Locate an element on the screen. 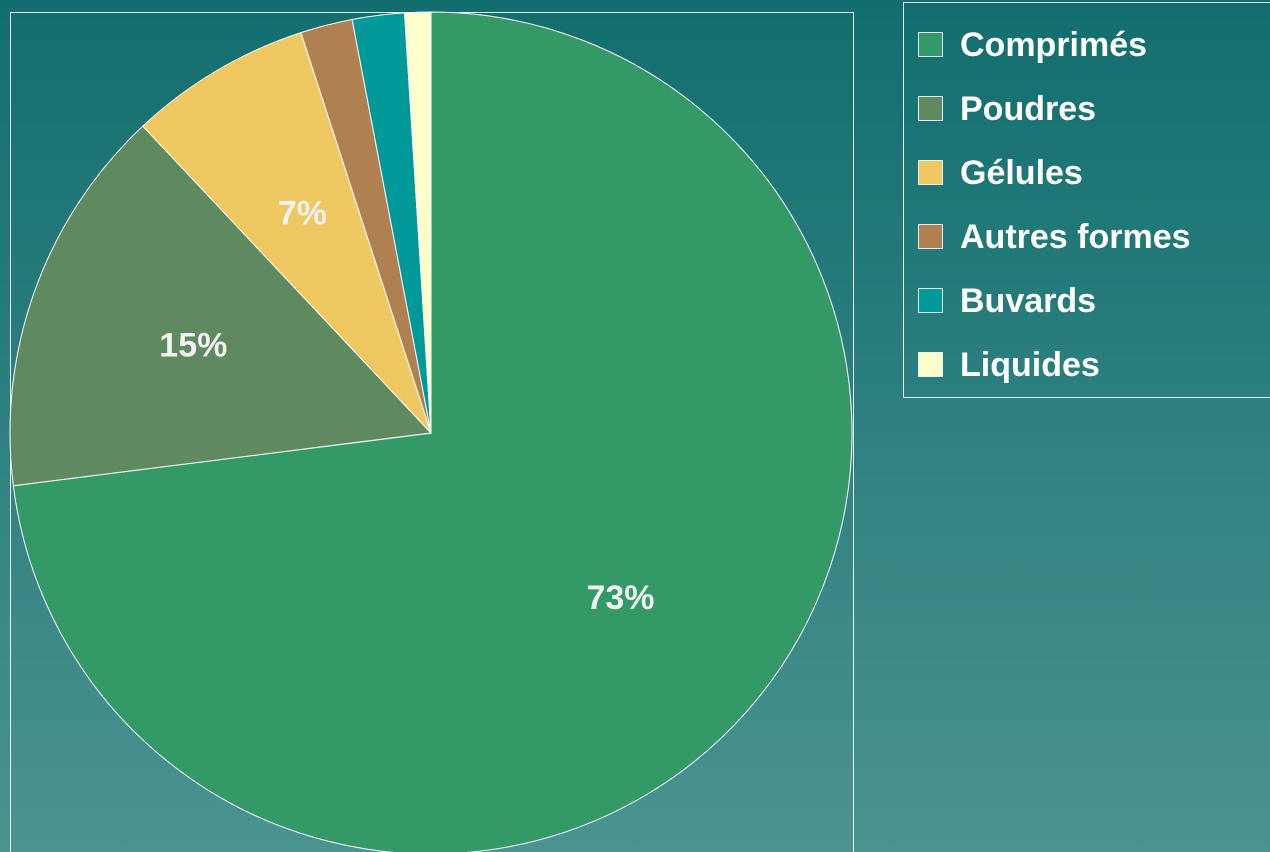 This screenshot has width=1270, height=852. legend-label: Comprimés is located at coordinates (1053, 45).